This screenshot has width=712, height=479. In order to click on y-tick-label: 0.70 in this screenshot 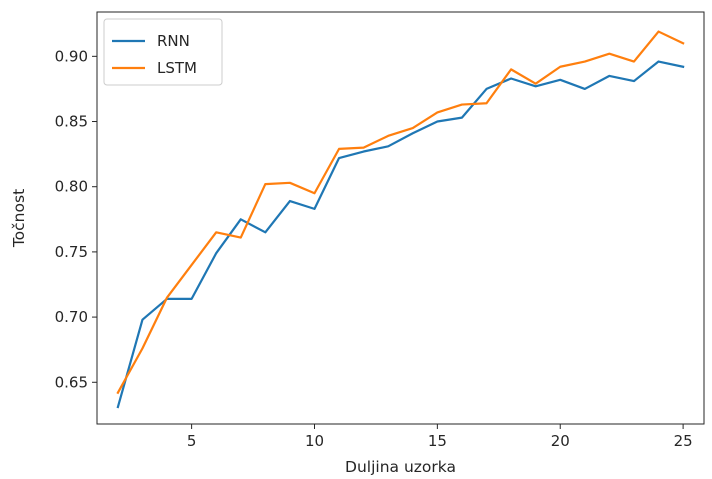, I will do `click(71, 317)`.